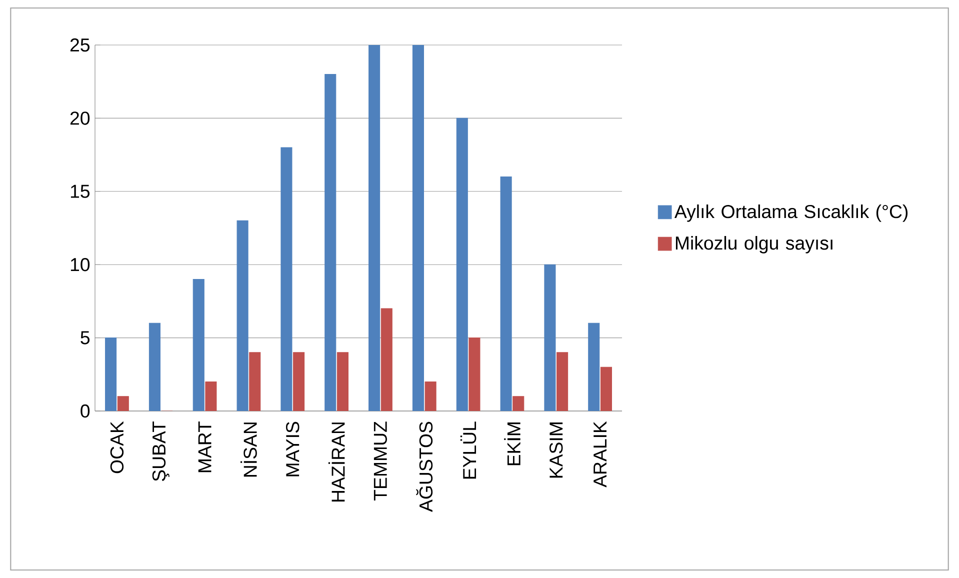 Image resolution: width=959 pixels, height=578 pixels. What do you see at coordinates (600, 454) in the screenshot?
I see `x-tick-label: ARALIK` at bounding box center [600, 454].